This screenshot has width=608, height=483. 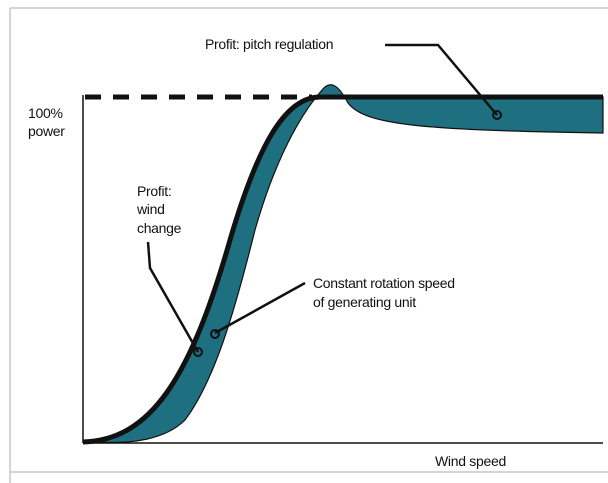 I want to click on pointer-wind, so click(x=173, y=297).